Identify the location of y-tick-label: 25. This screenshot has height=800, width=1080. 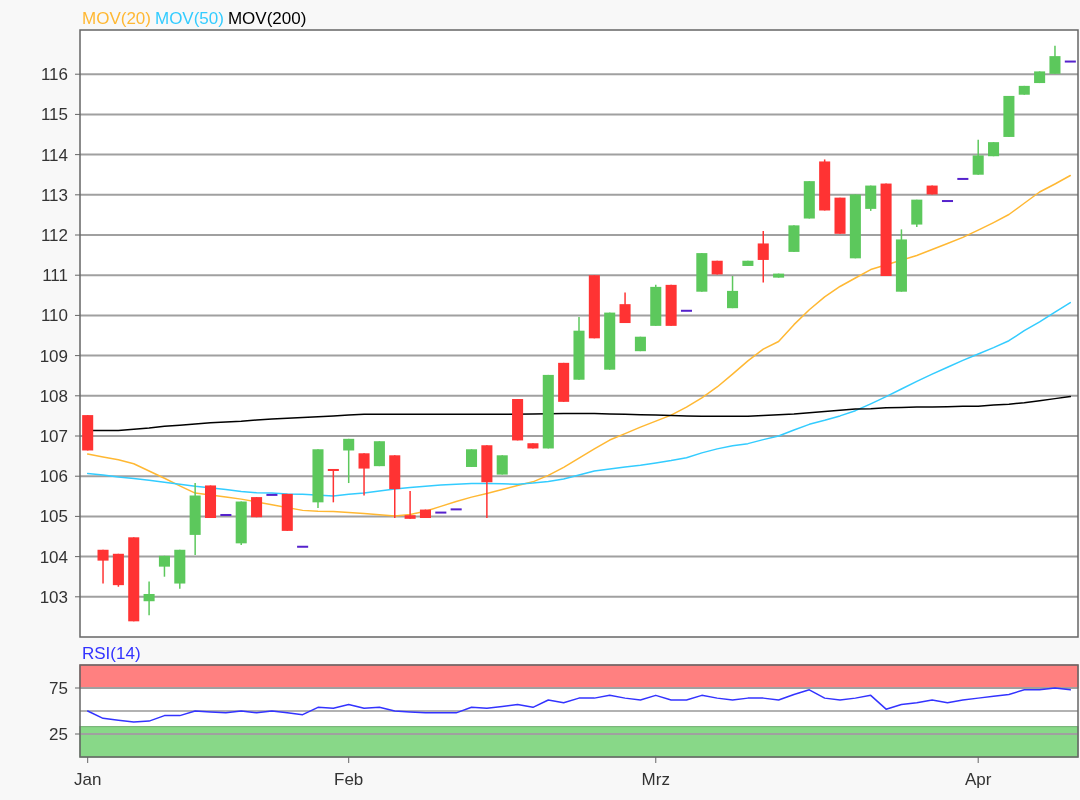
(58, 734).